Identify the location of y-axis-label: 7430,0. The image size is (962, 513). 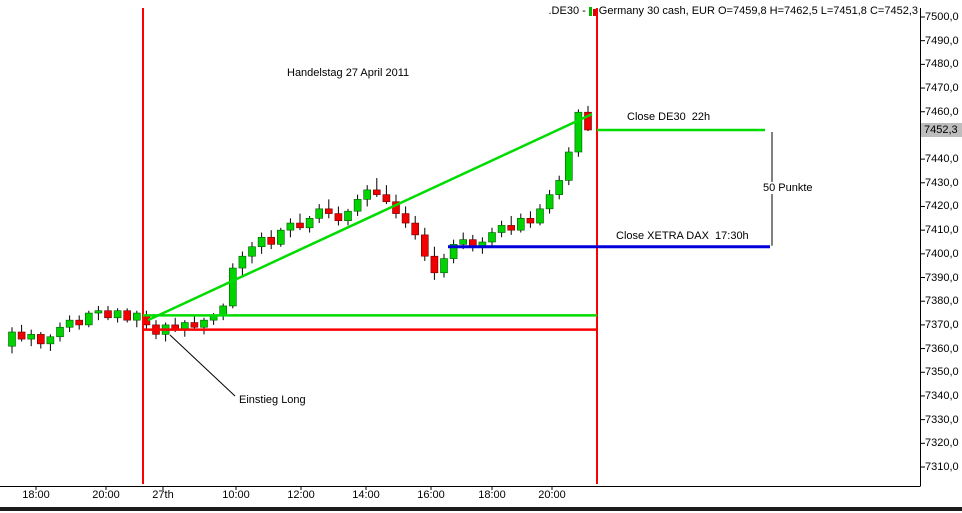
(942, 182).